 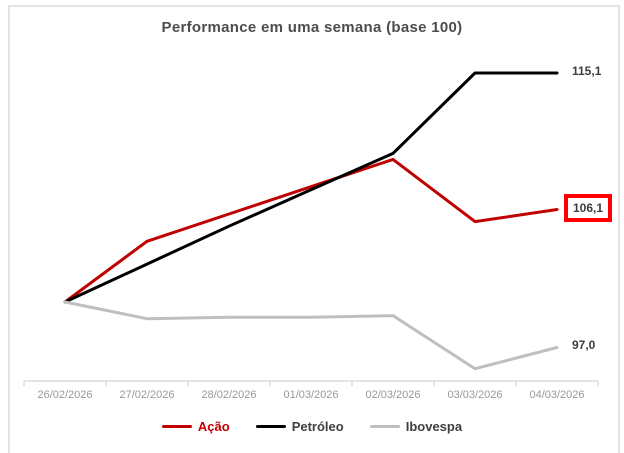 I want to click on legend: Ação Petróleo Ibovespa, so click(x=312, y=426).